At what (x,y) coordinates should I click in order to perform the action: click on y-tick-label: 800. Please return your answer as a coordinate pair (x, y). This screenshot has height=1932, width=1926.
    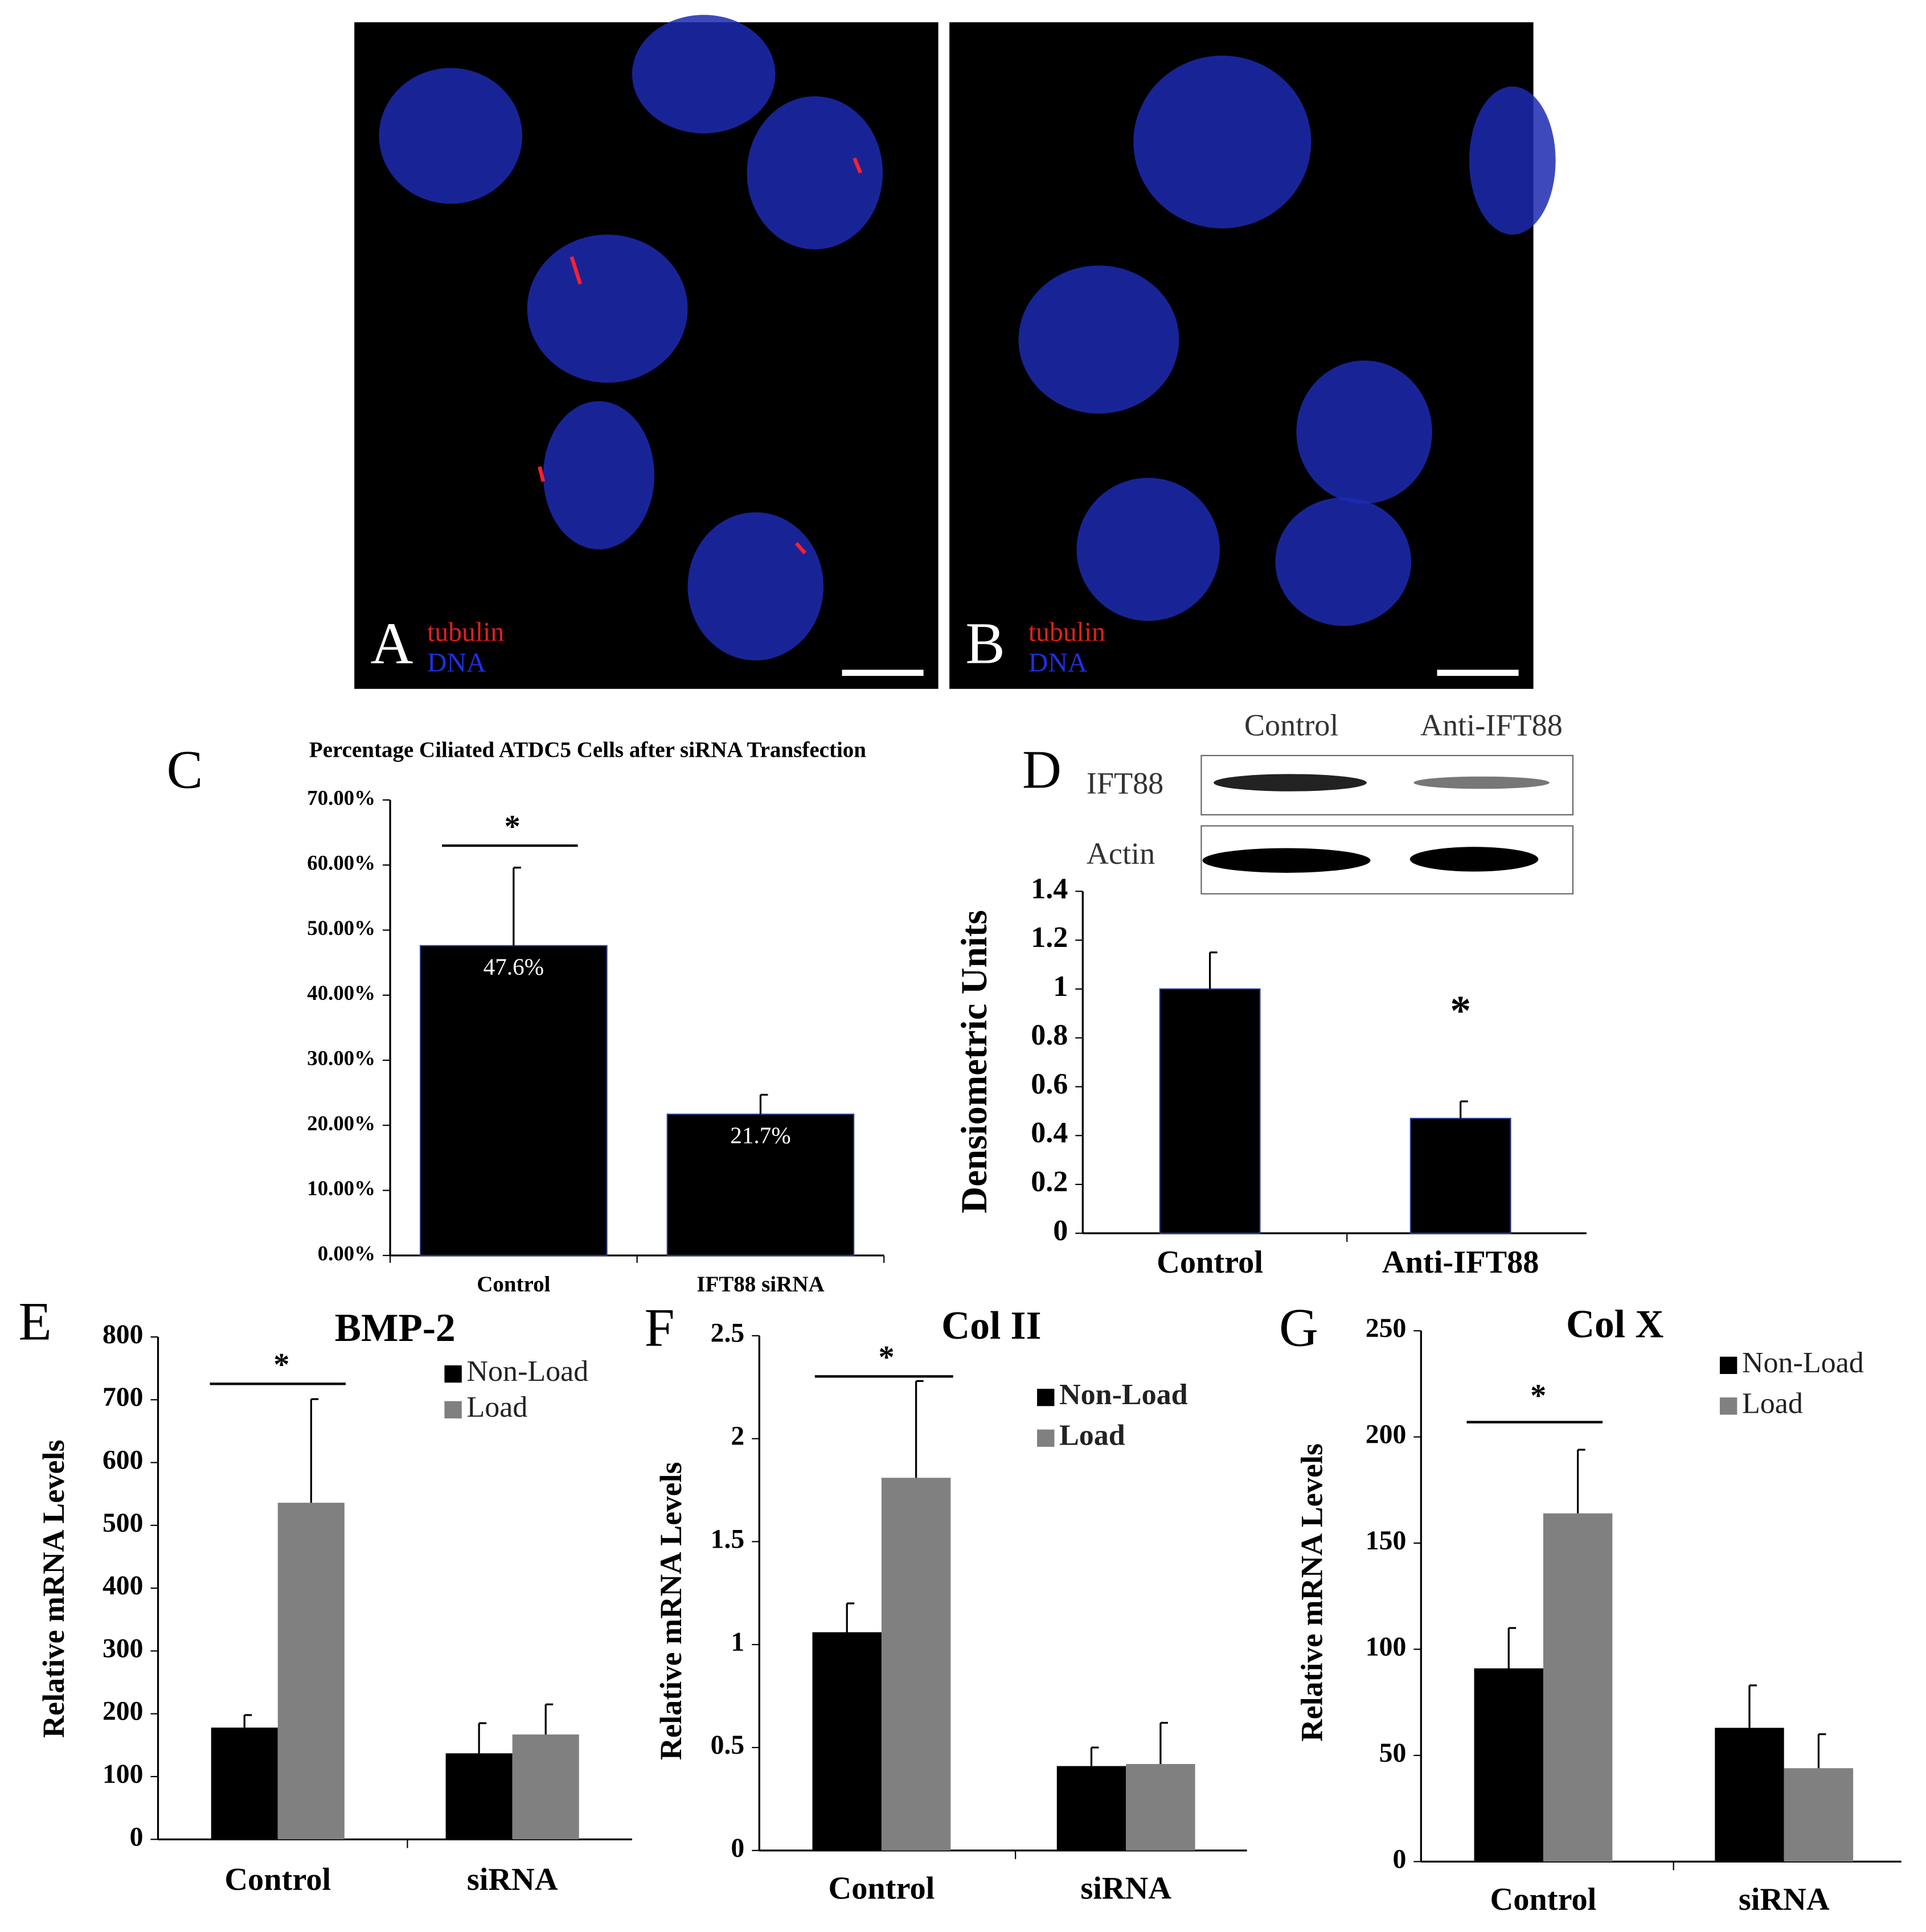
    Looking at the image, I should click on (123, 1334).